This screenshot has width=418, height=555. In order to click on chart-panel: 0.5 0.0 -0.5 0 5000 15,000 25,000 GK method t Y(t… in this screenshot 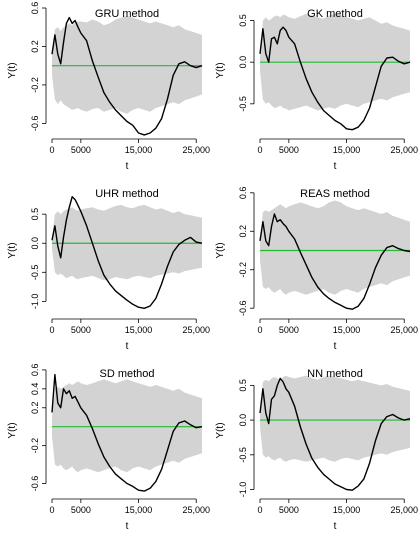, I will do `click(316, 90)`.